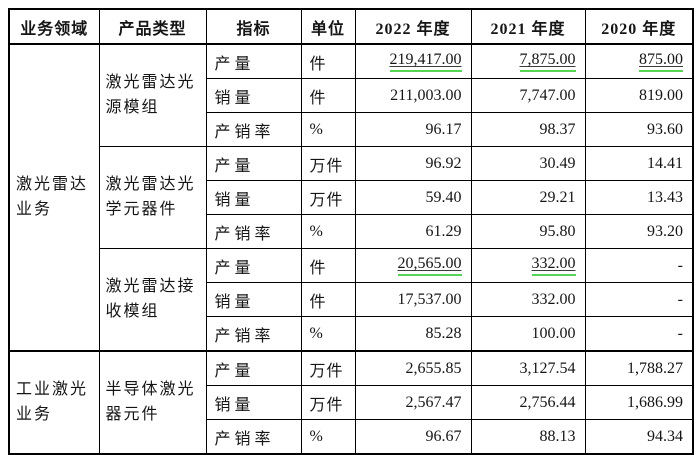 The width and height of the screenshot is (700, 455). I want to click on table-row: 销量 万件 2,567.47 2,756.44 1,686.99, so click(351, 402).